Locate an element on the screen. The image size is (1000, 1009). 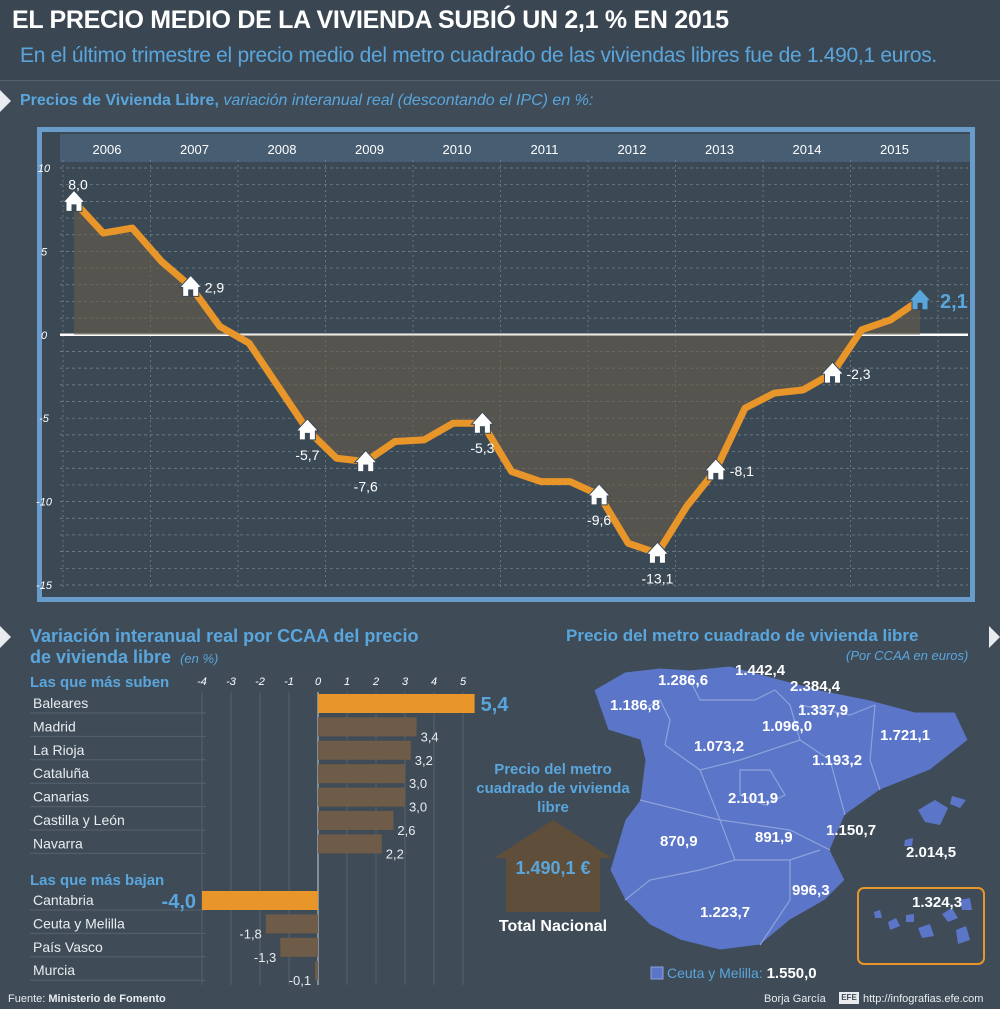
bar-value-label: 3,4 is located at coordinates (430, 736).